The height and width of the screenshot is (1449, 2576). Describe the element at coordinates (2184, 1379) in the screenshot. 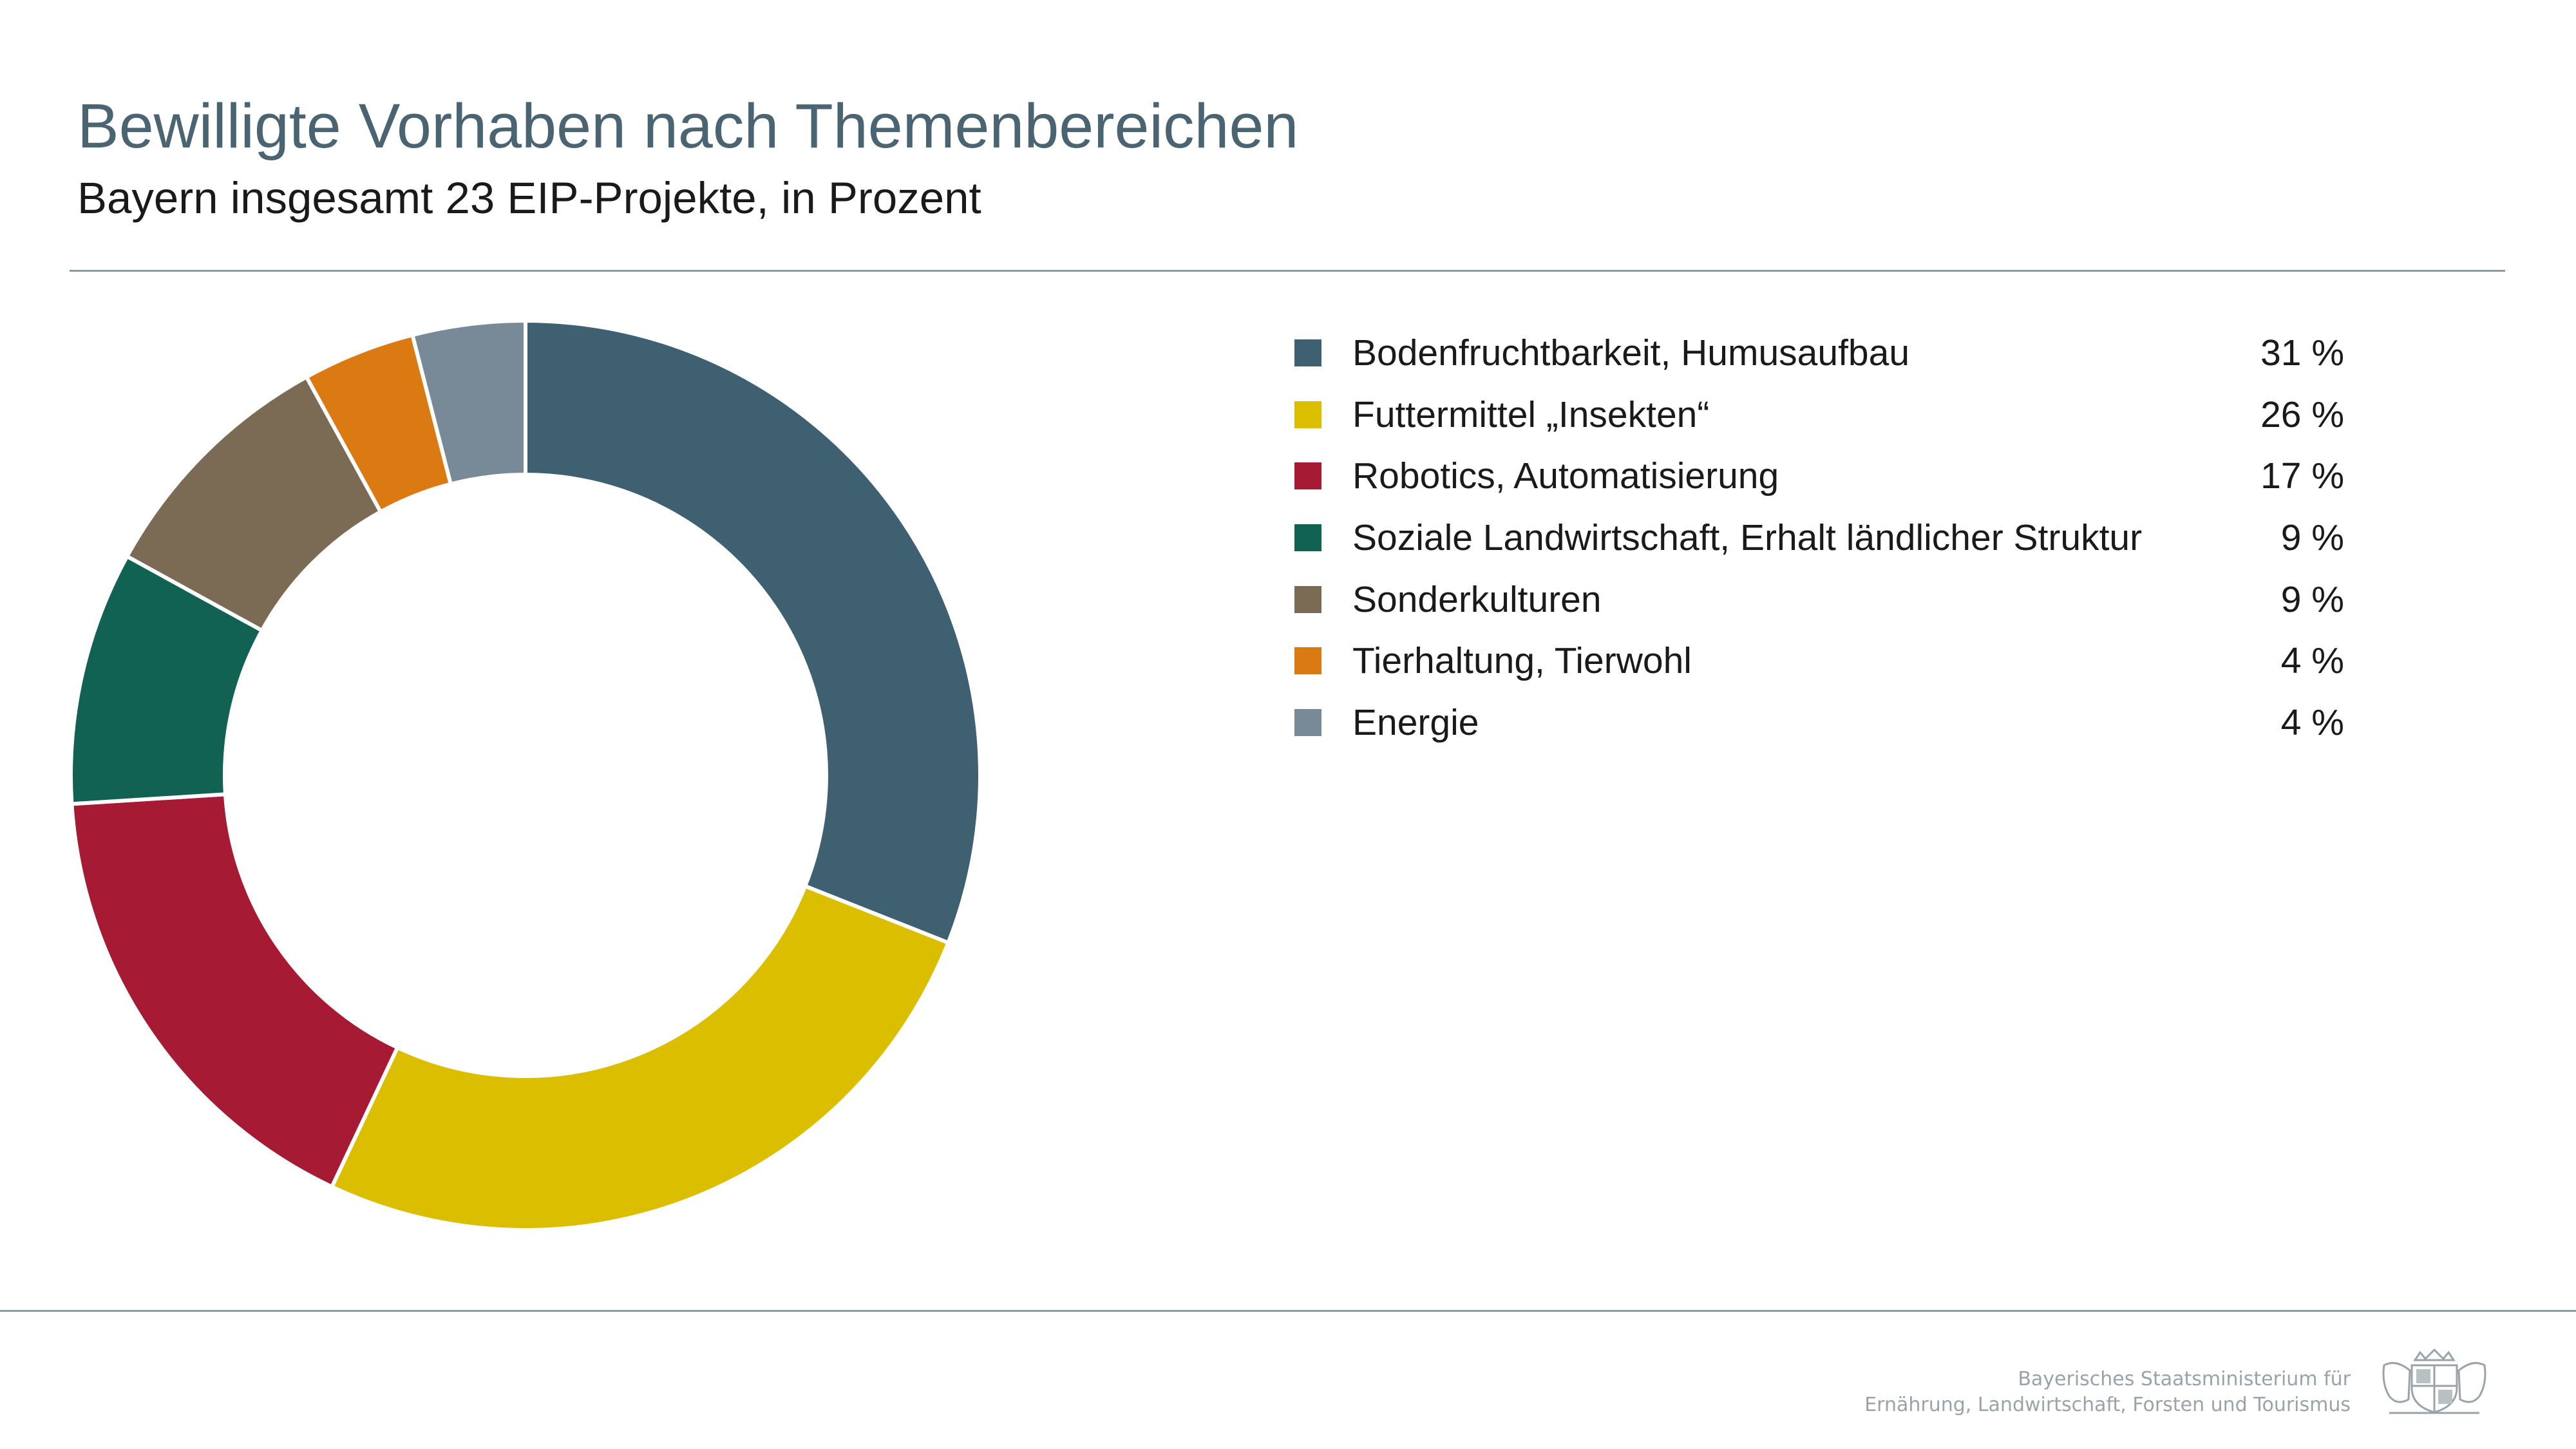

I see `ministry-name-line1: Bayerisches Staatsministerium für` at that location.